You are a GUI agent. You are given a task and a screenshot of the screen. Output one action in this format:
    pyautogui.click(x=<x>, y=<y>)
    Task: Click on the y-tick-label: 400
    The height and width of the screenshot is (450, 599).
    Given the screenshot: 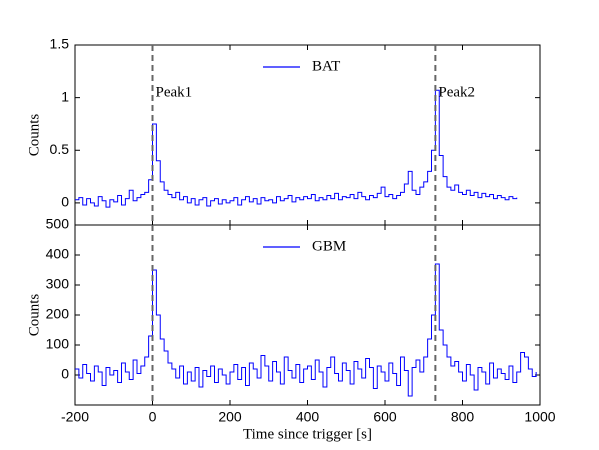 What is the action you would take?
    pyautogui.click(x=58, y=254)
    